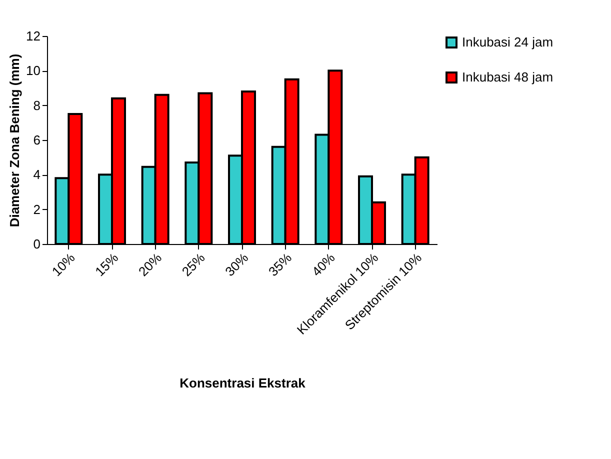 Image resolution: width=611 pixels, height=459 pixels. What do you see at coordinates (14, 141) in the screenshot?
I see `y-axis-title: Diameter Zona Bening (mm)` at bounding box center [14, 141].